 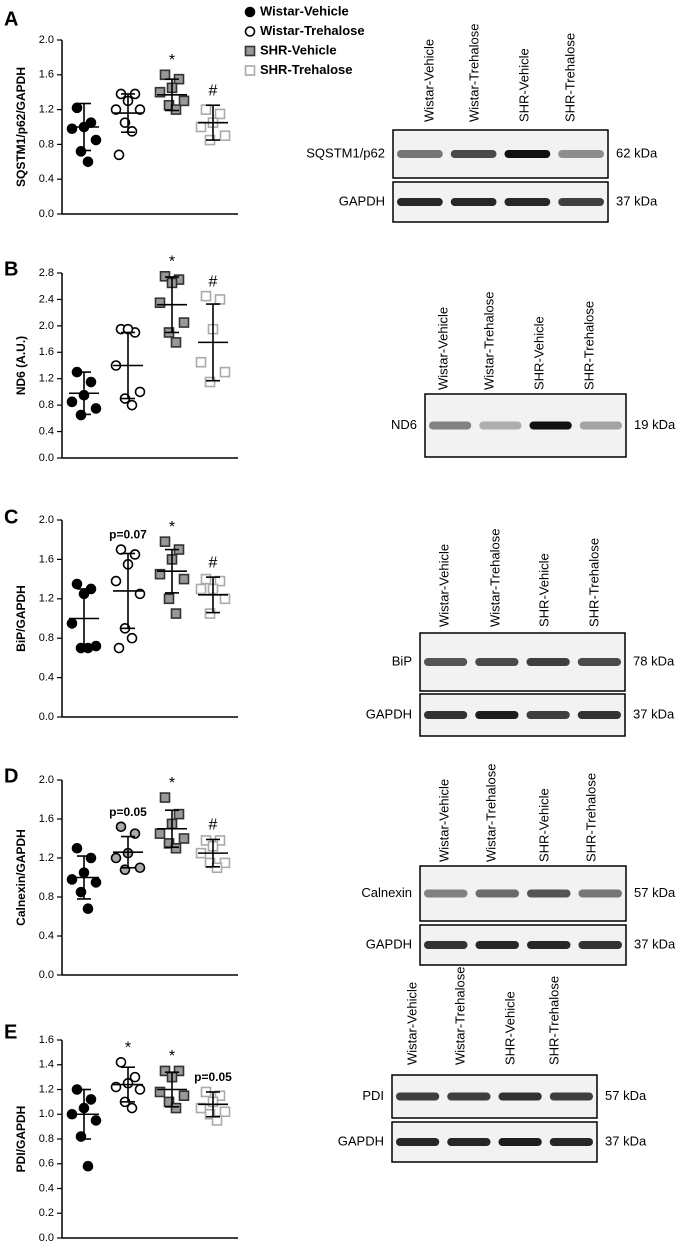 What do you see at coordinates (21, 1139) in the screenshot?
I see `y-axis-label: PDI/GAPDH` at bounding box center [21, 1139].